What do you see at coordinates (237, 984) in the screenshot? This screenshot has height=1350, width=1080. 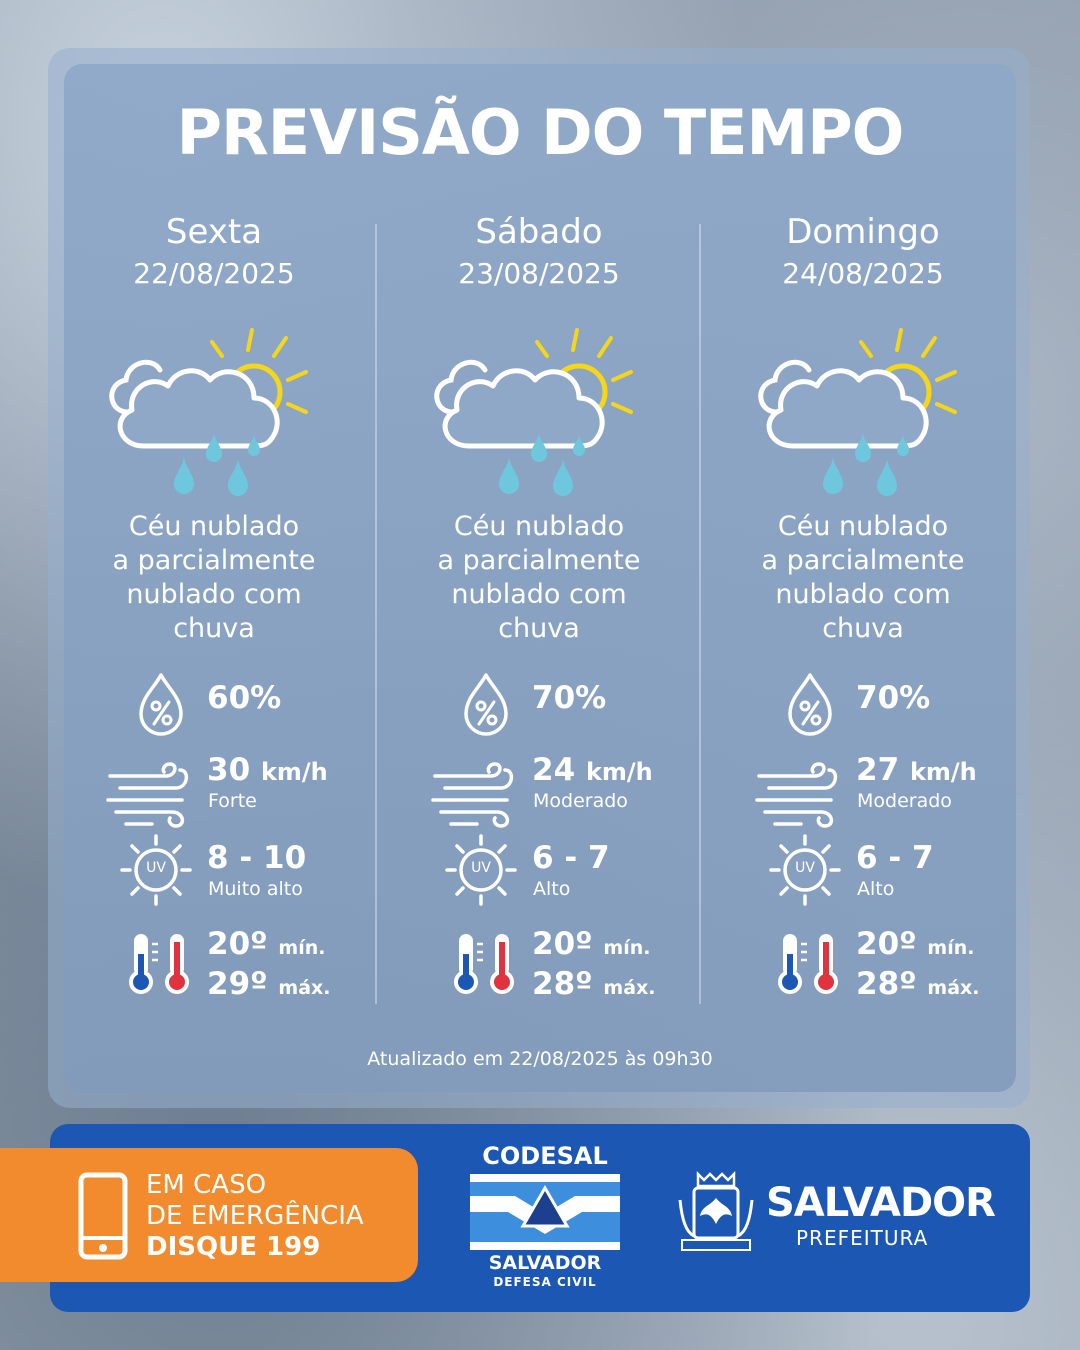 I see `temp-max-value: 29º` at bounding box center [237, 984].